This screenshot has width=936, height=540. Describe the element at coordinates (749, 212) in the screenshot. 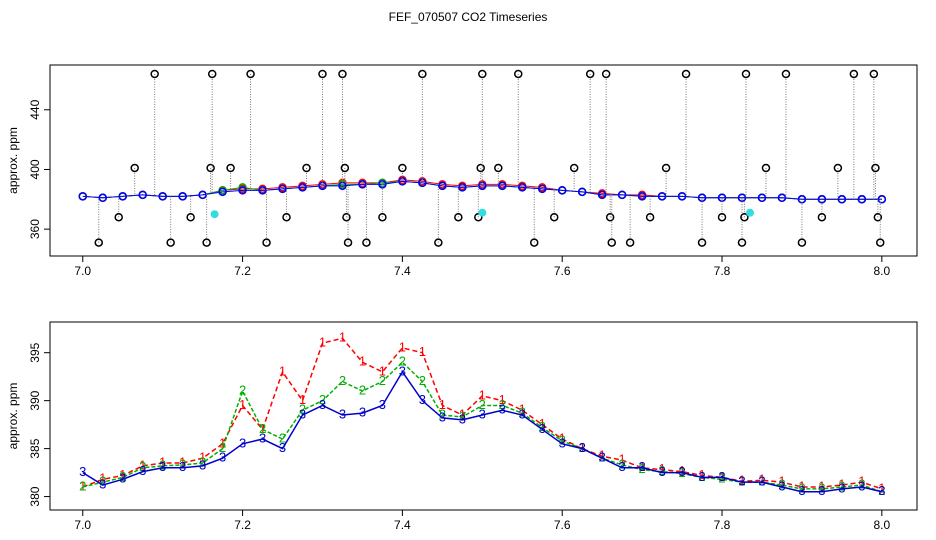

I see `highlight-point` at that location.